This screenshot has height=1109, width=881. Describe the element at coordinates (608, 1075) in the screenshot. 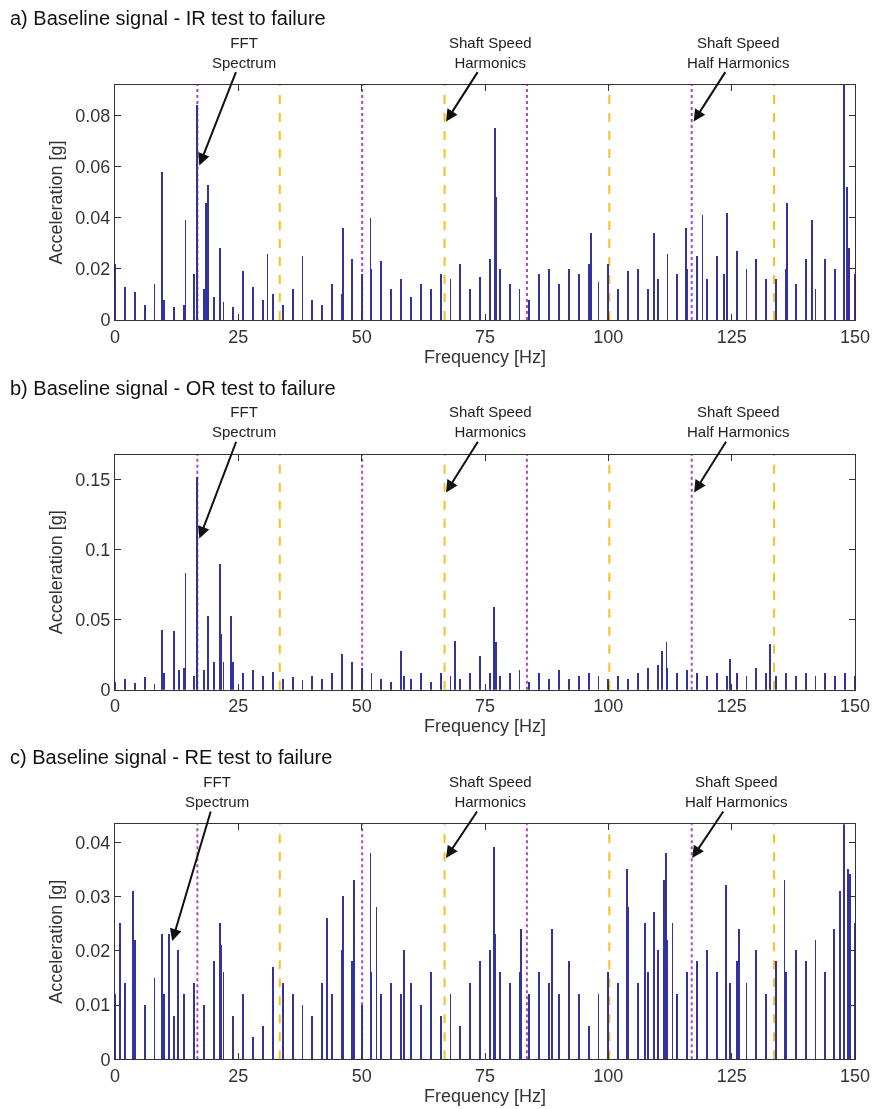

I see `x-tick-label: 100` at that location.